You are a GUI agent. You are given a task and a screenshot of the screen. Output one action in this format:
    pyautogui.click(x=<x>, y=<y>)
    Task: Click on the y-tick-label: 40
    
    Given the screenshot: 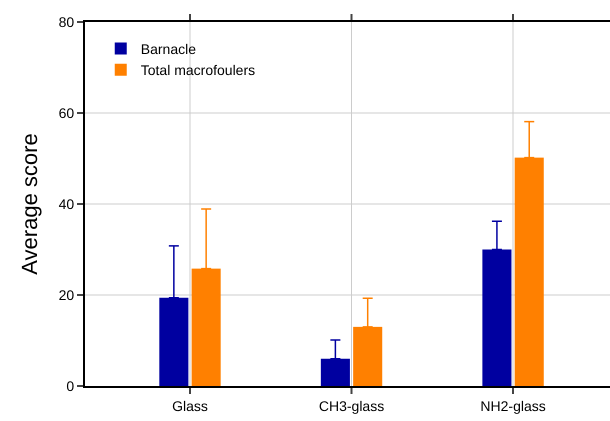 What is the action you would take?
    pyautogui.click(x=66, y=204)
    